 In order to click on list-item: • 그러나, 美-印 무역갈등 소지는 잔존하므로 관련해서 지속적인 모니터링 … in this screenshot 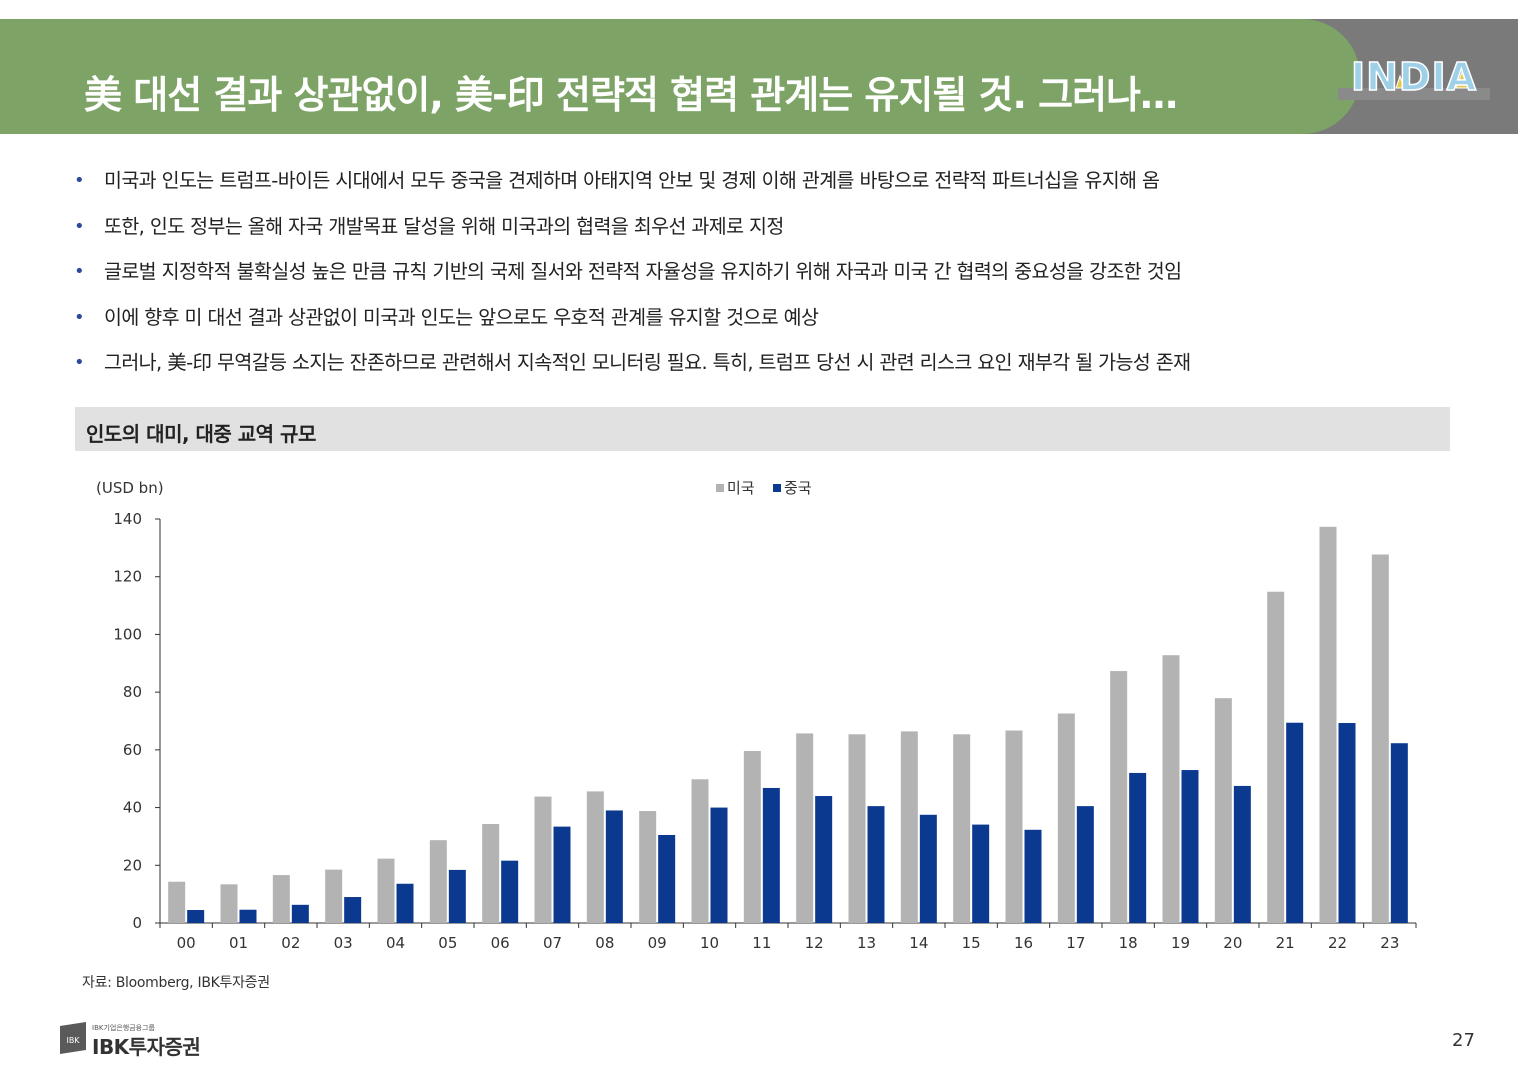, I will do `click(632, 362)`.